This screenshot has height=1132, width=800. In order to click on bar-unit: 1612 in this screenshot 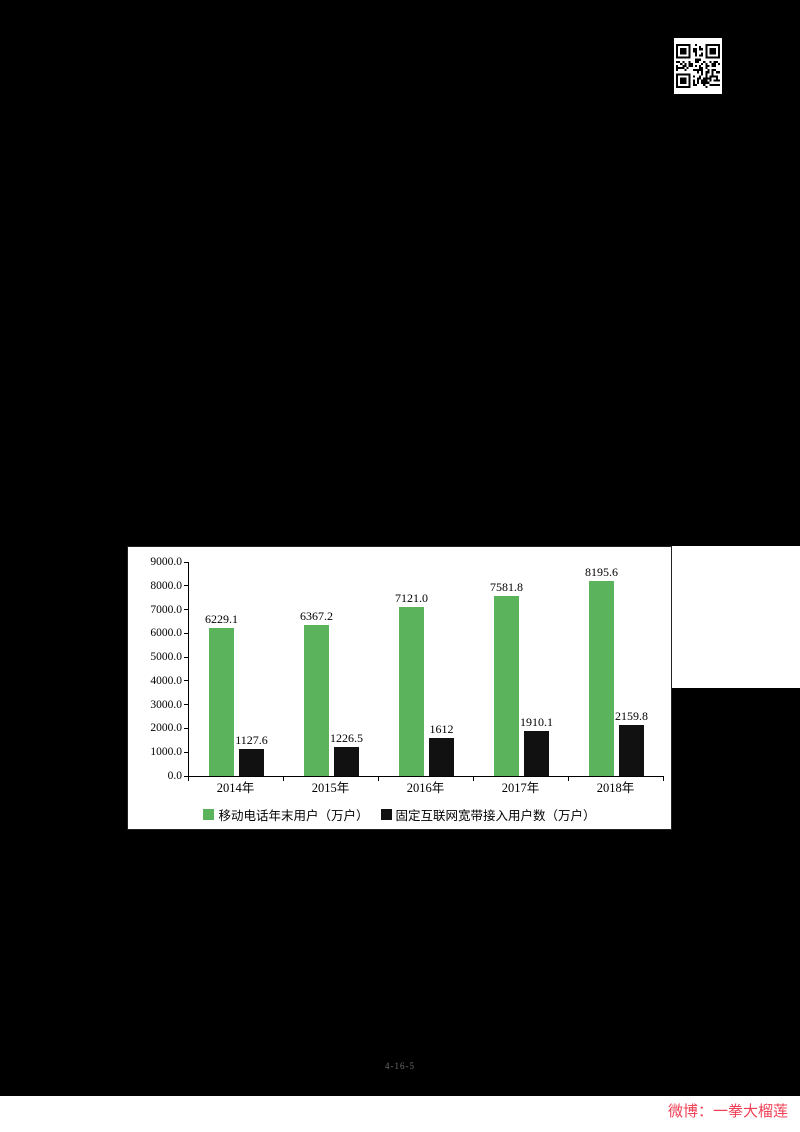, I will do `click(441, 669)`.